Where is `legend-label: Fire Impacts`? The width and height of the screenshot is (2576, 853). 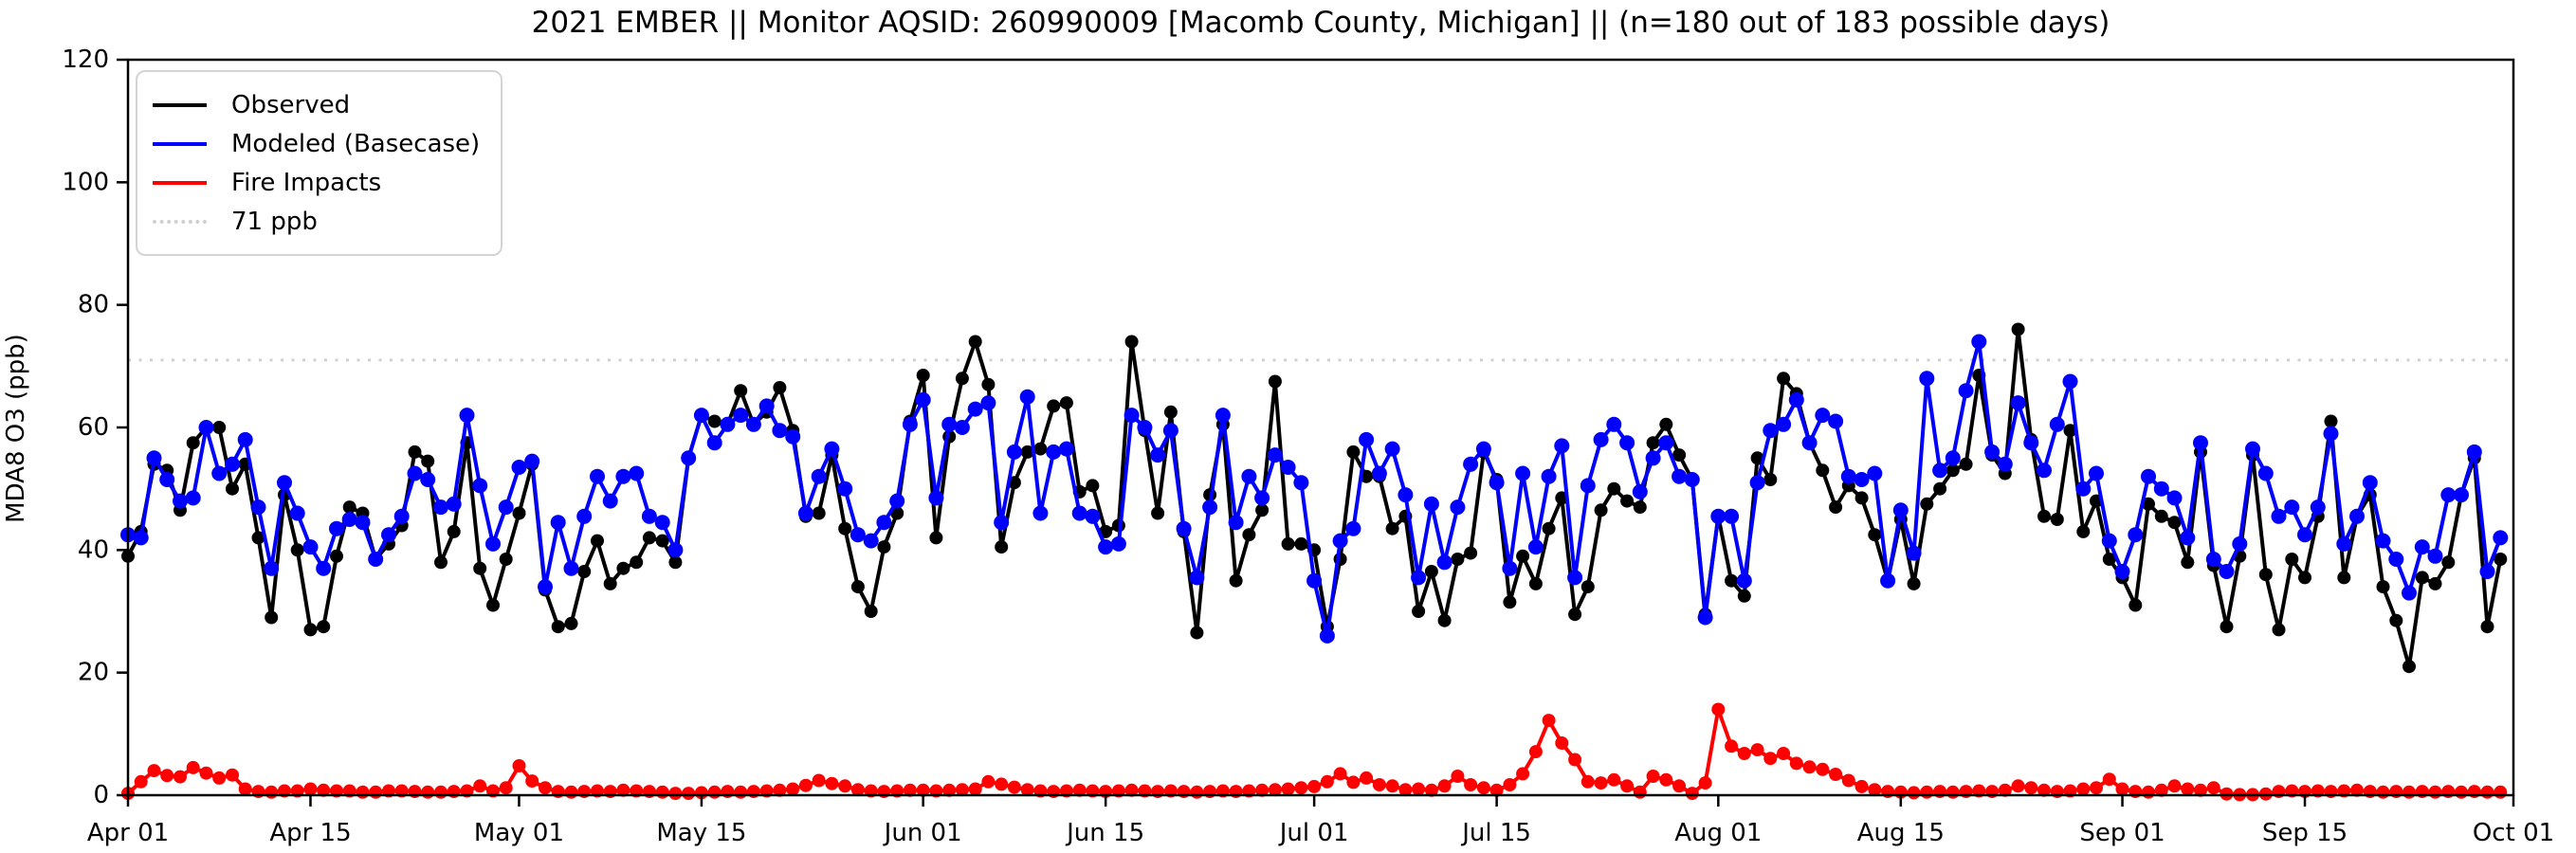
legend-label: Fire Impacts is located at coordinates (306, 182).